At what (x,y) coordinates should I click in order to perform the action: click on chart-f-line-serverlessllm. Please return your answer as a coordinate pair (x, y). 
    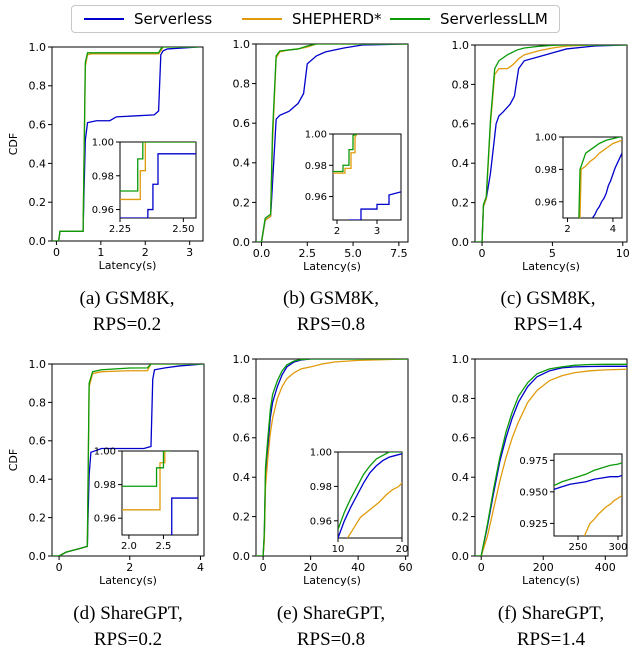
    Looking at the image, I should click on (551, 459).